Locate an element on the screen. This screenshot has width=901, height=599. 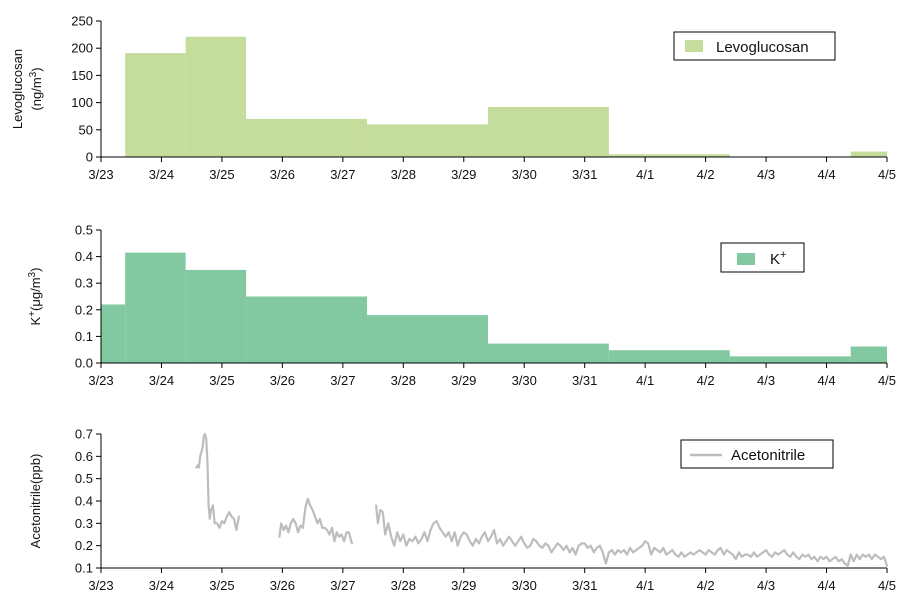
y-tick-label: 0.0 is located at coordinates (84, 363).